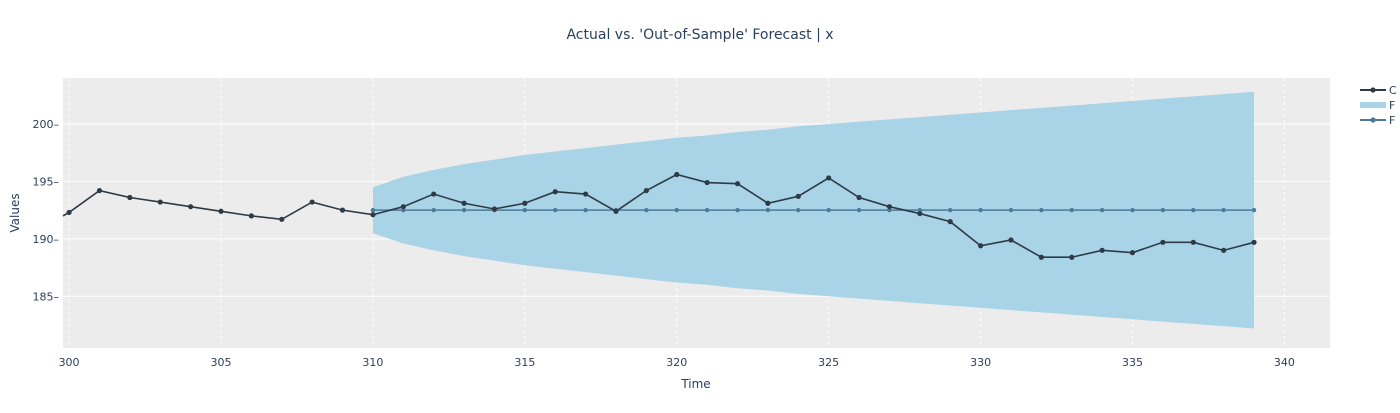 Image resolution: width=1400 pixels, height=413 pixels. Describe the element at coordinates (699, 35) in the screenshot. I see `chart-title: Actual vs. 'Out-of-Sample' Forecast | x` at that location.